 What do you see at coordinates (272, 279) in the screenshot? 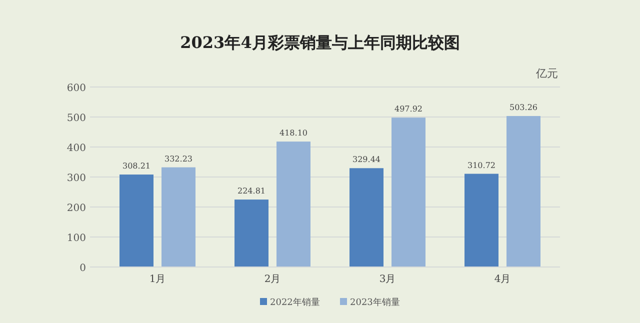
I see `x-tick-label: 2月` at bounding box center [272, 279].